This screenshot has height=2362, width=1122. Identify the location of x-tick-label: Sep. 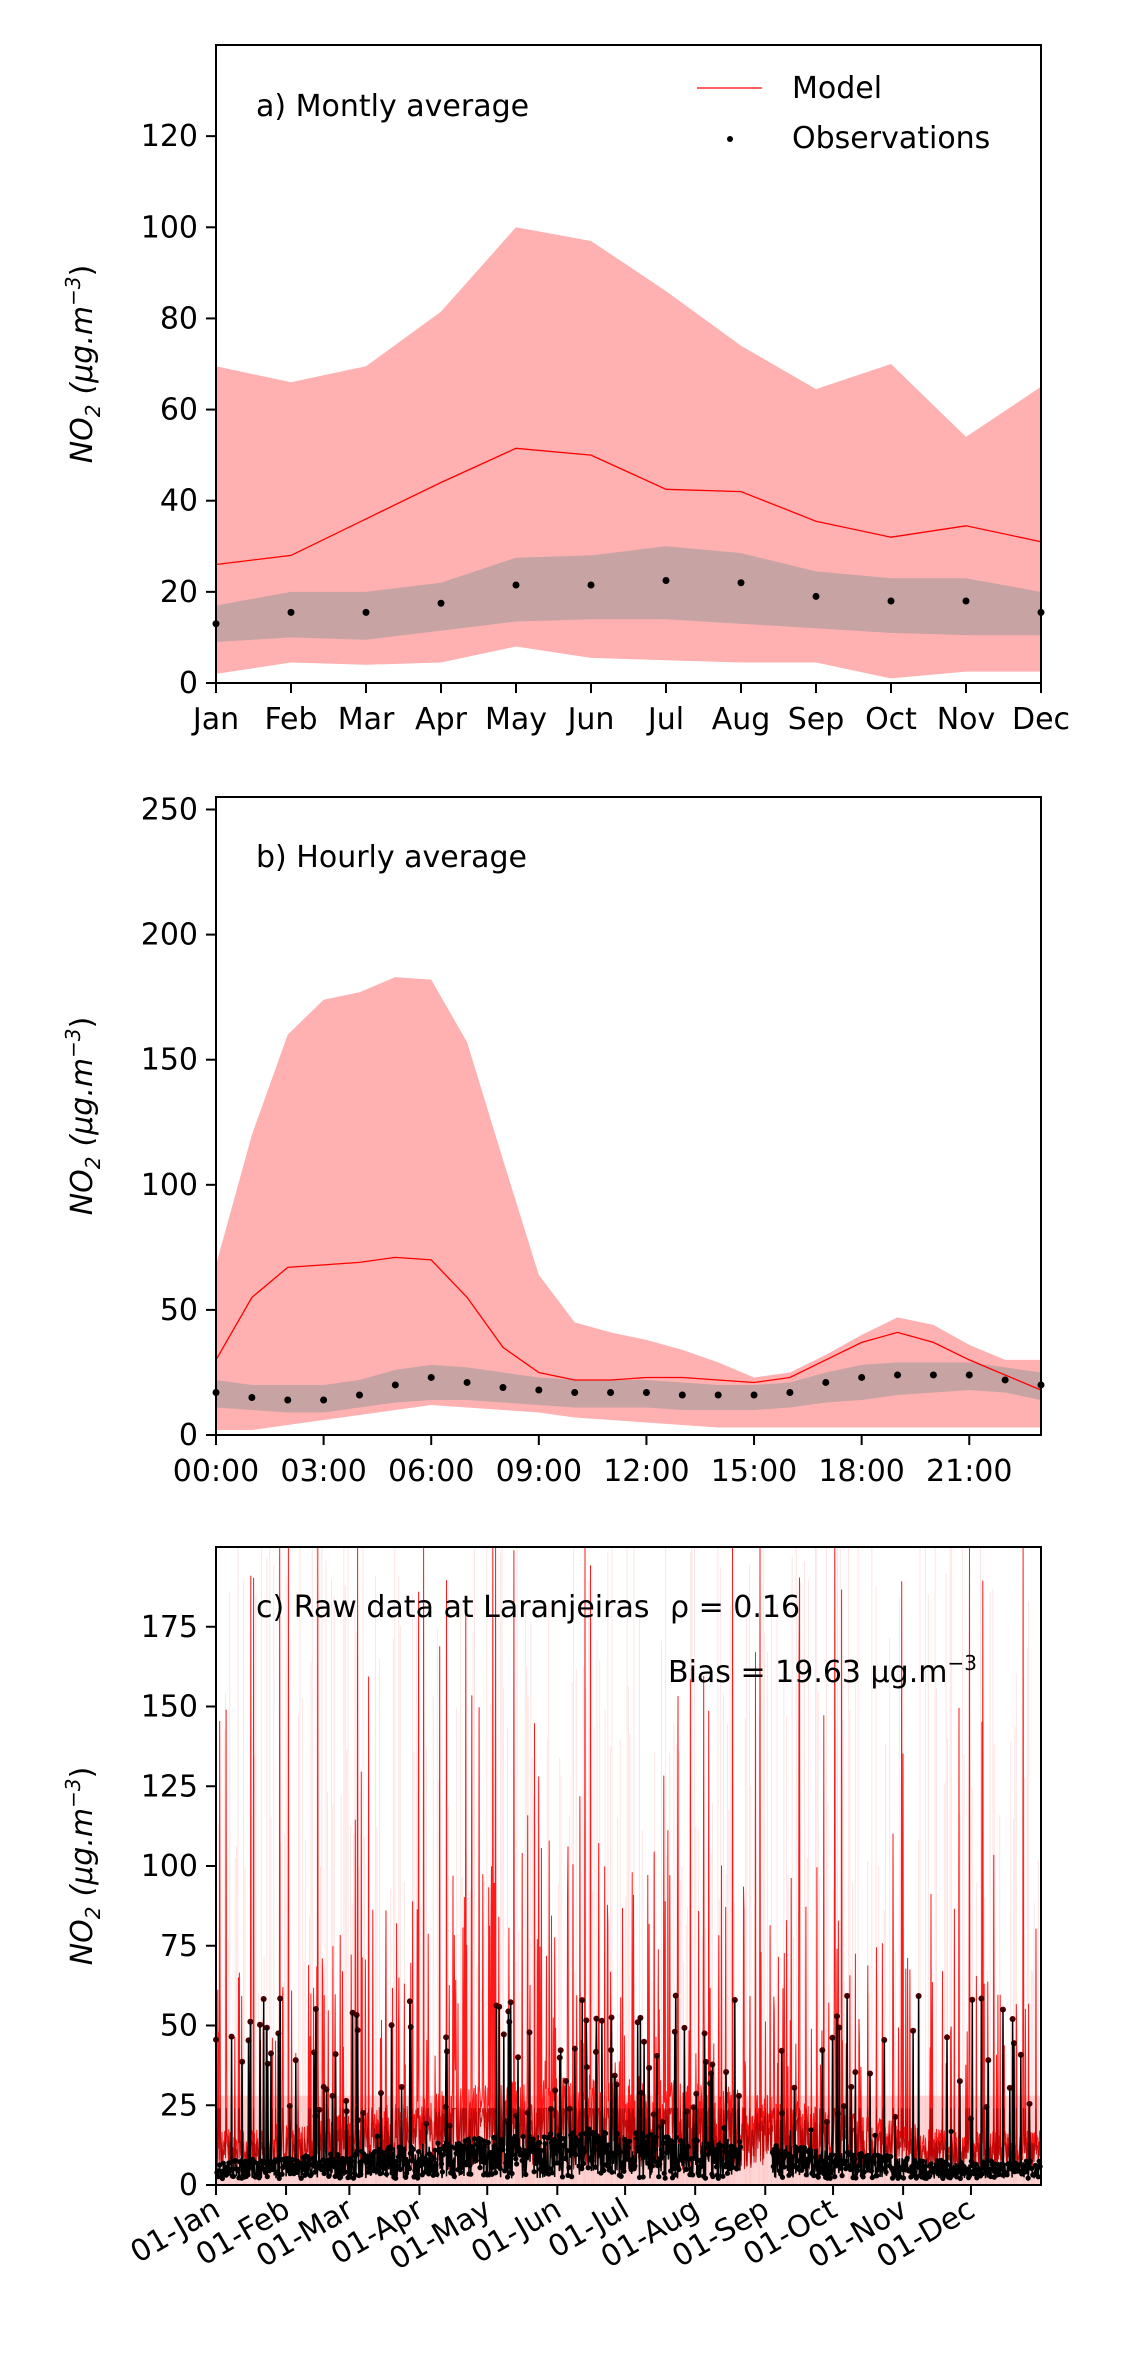
(816, 719).